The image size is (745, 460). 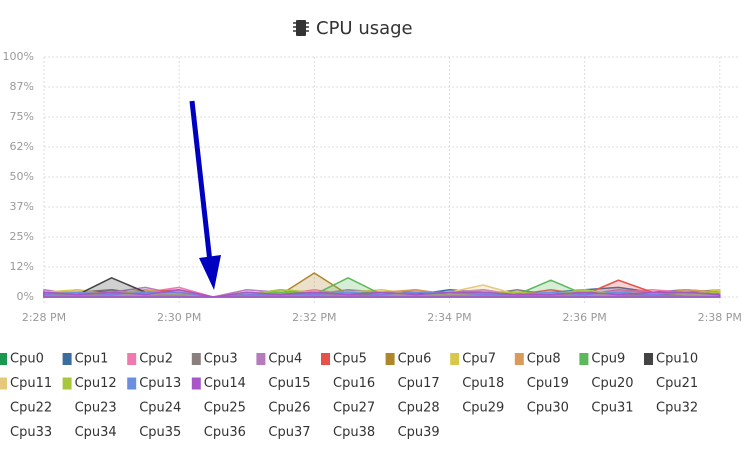 I want to click on y-tick-label: 25%, so click(x=22, y=236).